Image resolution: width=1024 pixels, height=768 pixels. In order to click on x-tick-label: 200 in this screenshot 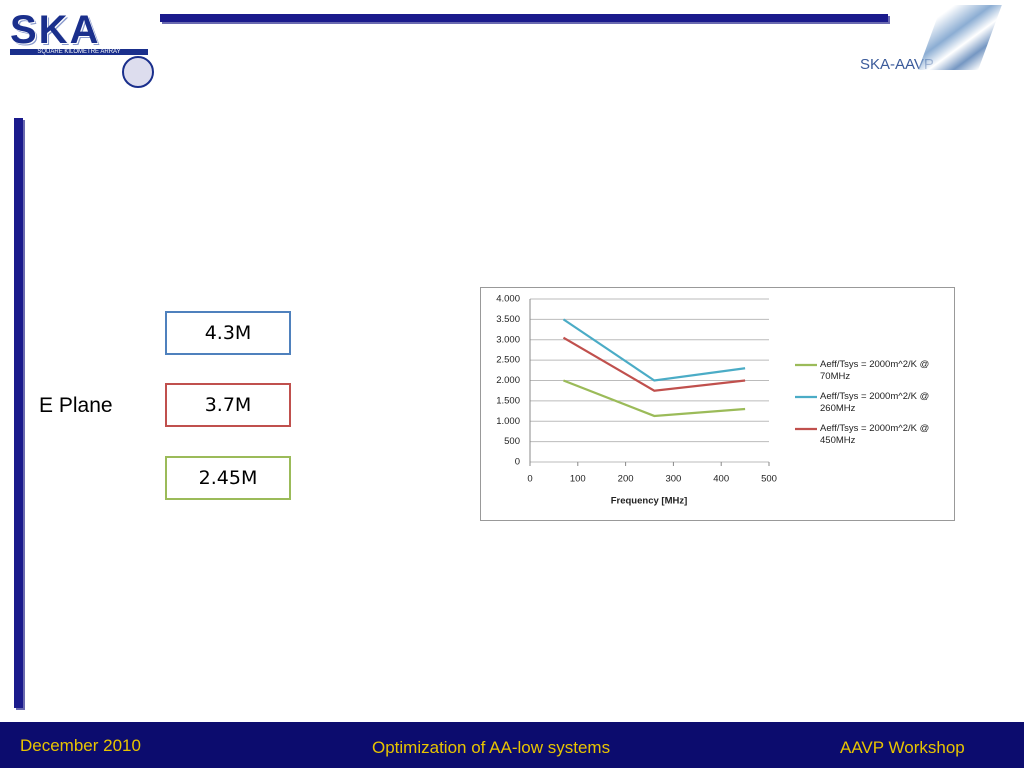, I will do `click(626, 479)`.